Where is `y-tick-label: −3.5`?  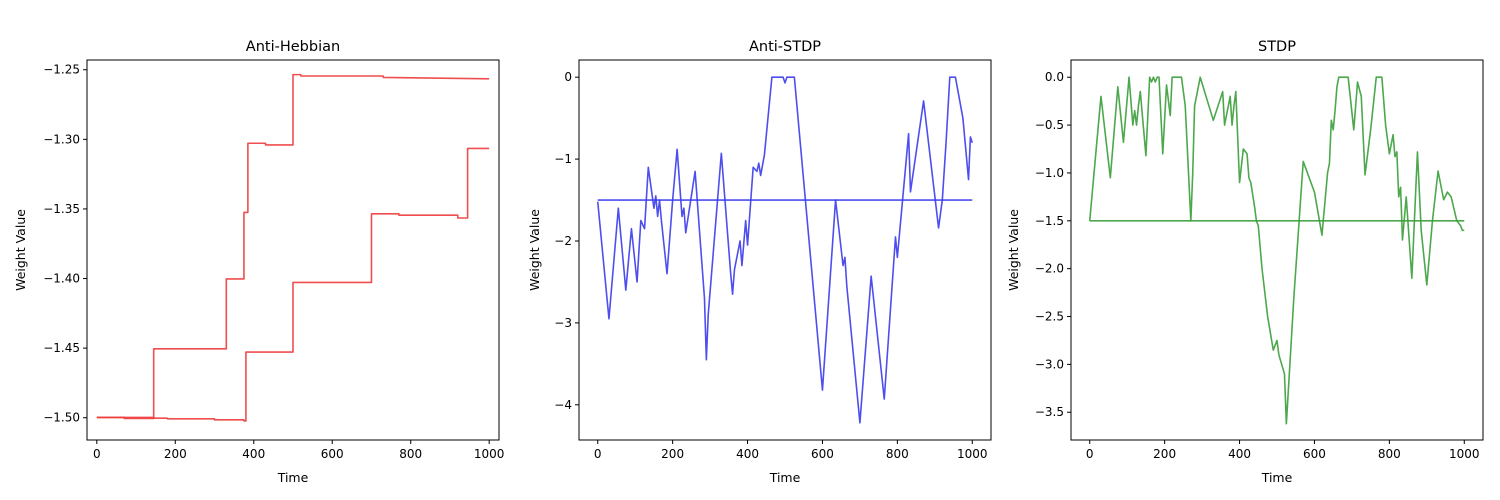 y-tick-label: −3.5 is located at coordinates (1049, 412).